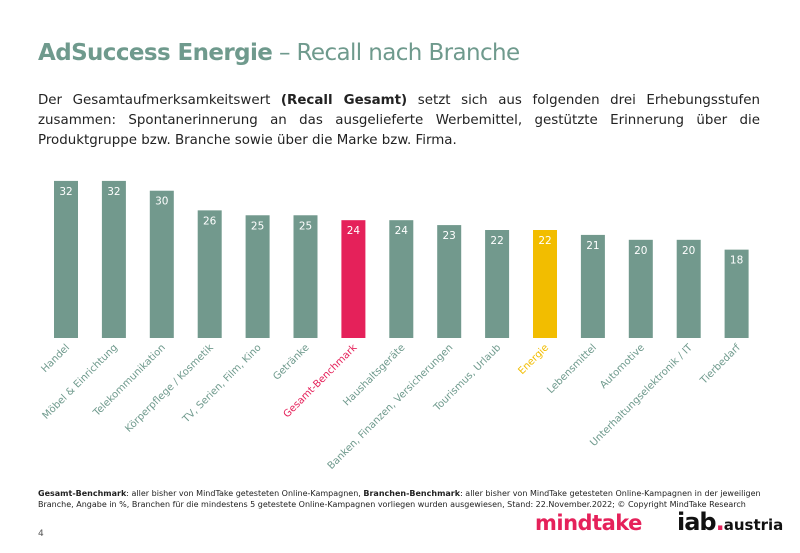 The image size is (800, 553). I want to click on bar-automotive, so click(640, 288).